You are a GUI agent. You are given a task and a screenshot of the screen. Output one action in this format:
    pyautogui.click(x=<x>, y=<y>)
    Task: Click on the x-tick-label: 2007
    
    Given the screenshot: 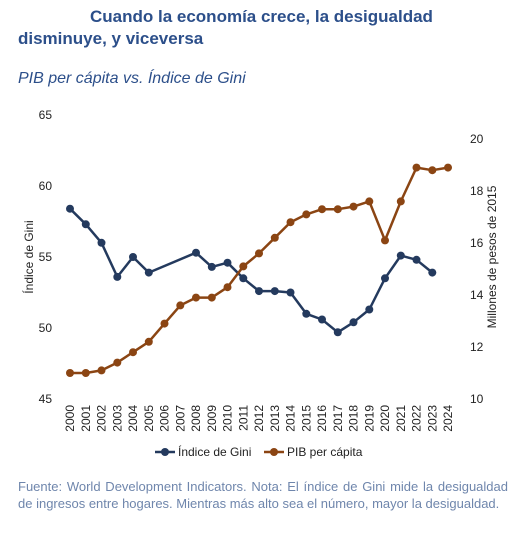 What is the action you would take?
    pyautogui.click(x=180, y=418)
    